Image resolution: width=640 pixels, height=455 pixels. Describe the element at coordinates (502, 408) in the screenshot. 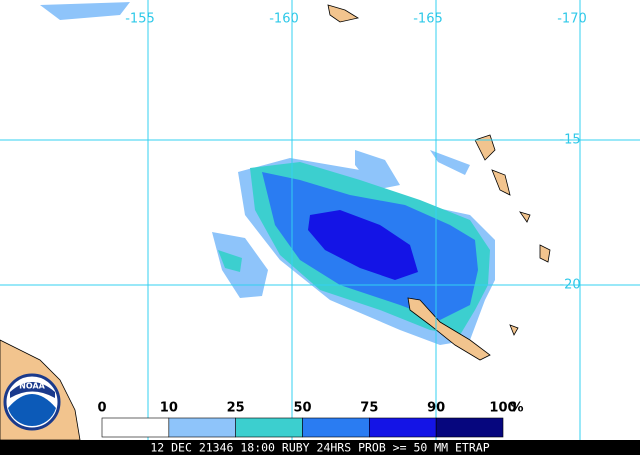

I see `colorbar-label: 100` at that location.